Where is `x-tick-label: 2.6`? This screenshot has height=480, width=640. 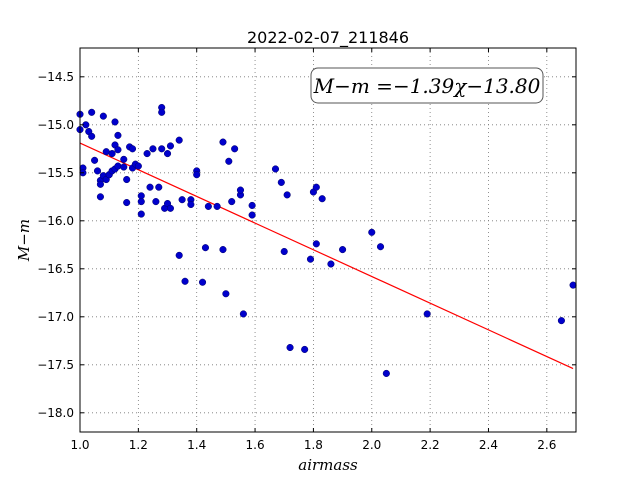 x-tick-label: 2.6 is located at coordinates (546, 445).